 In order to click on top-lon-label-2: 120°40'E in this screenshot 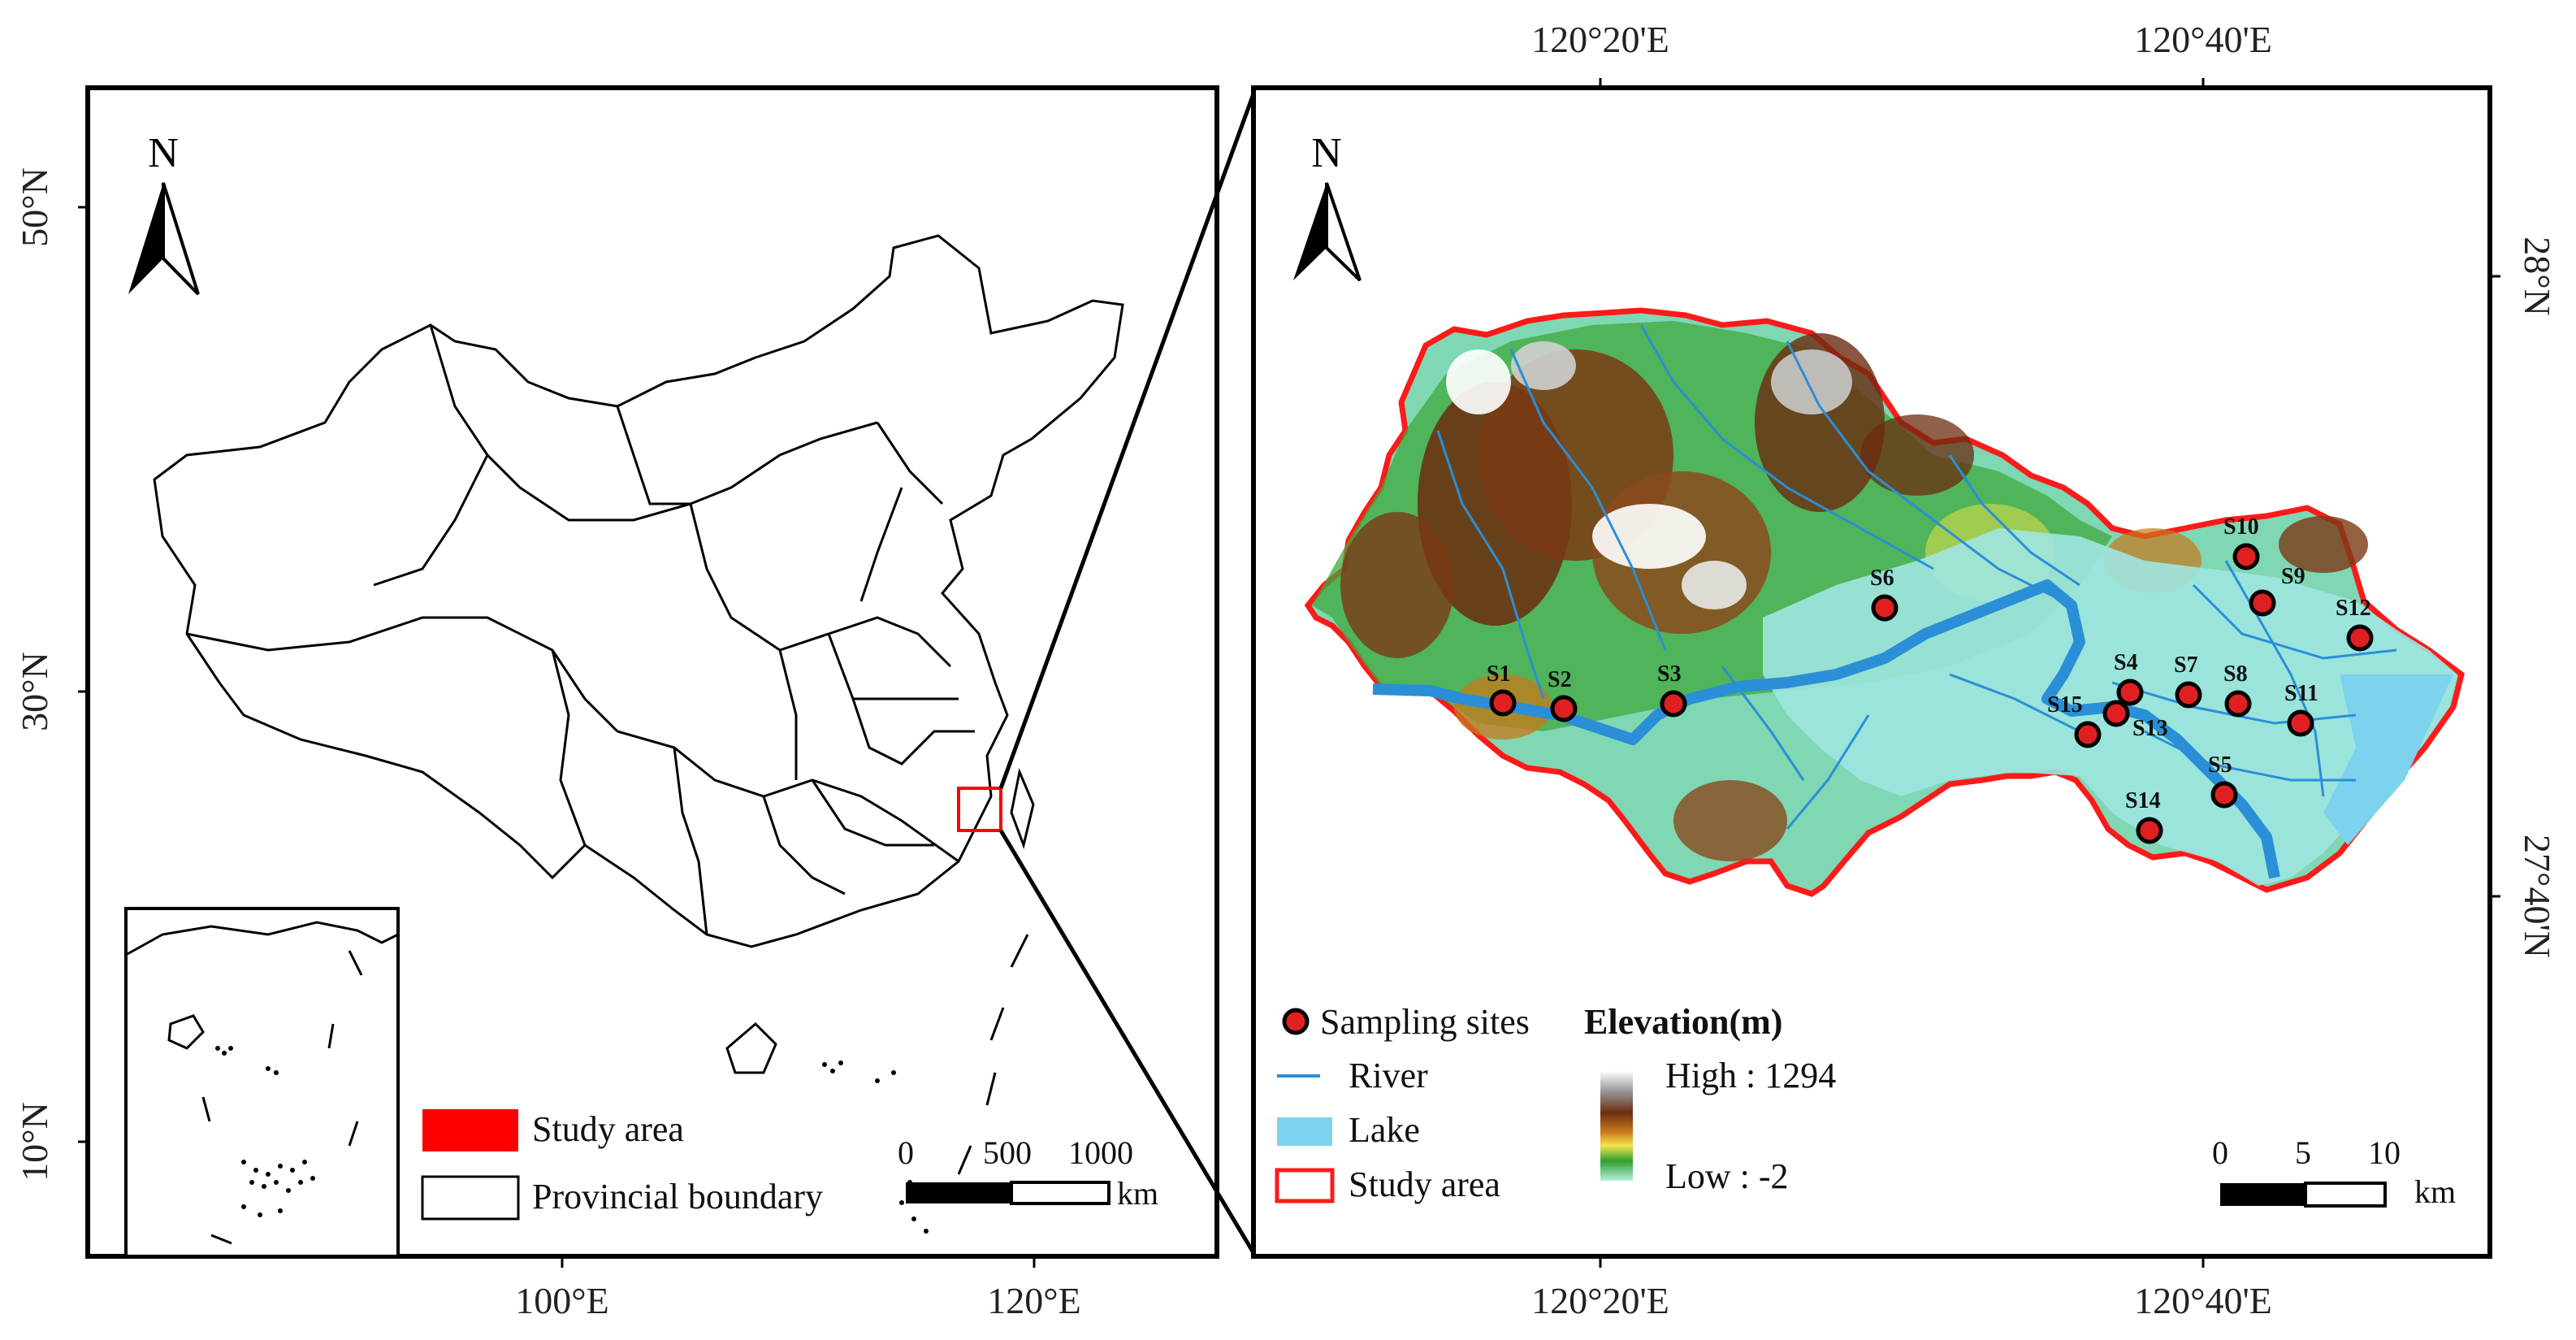, I will do `click(2203, 39)`.